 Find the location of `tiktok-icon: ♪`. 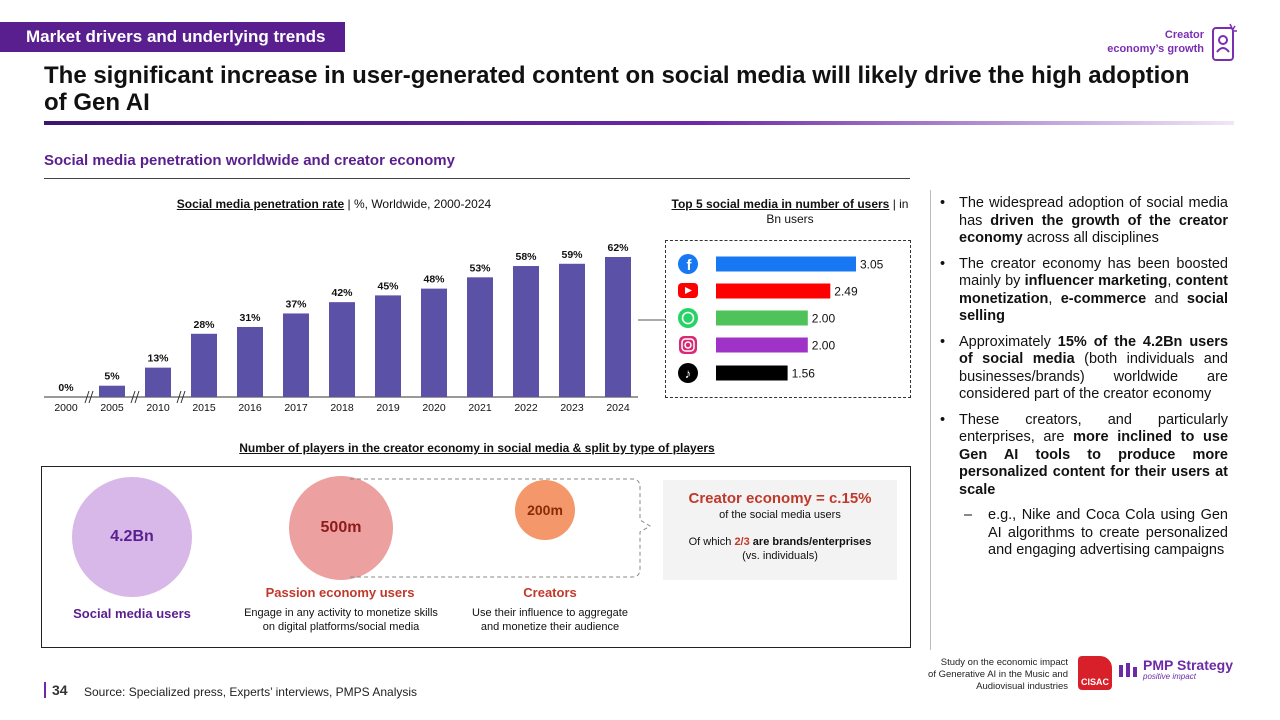

tiktok-icon: ♪ is located at coordinates (688, 373).